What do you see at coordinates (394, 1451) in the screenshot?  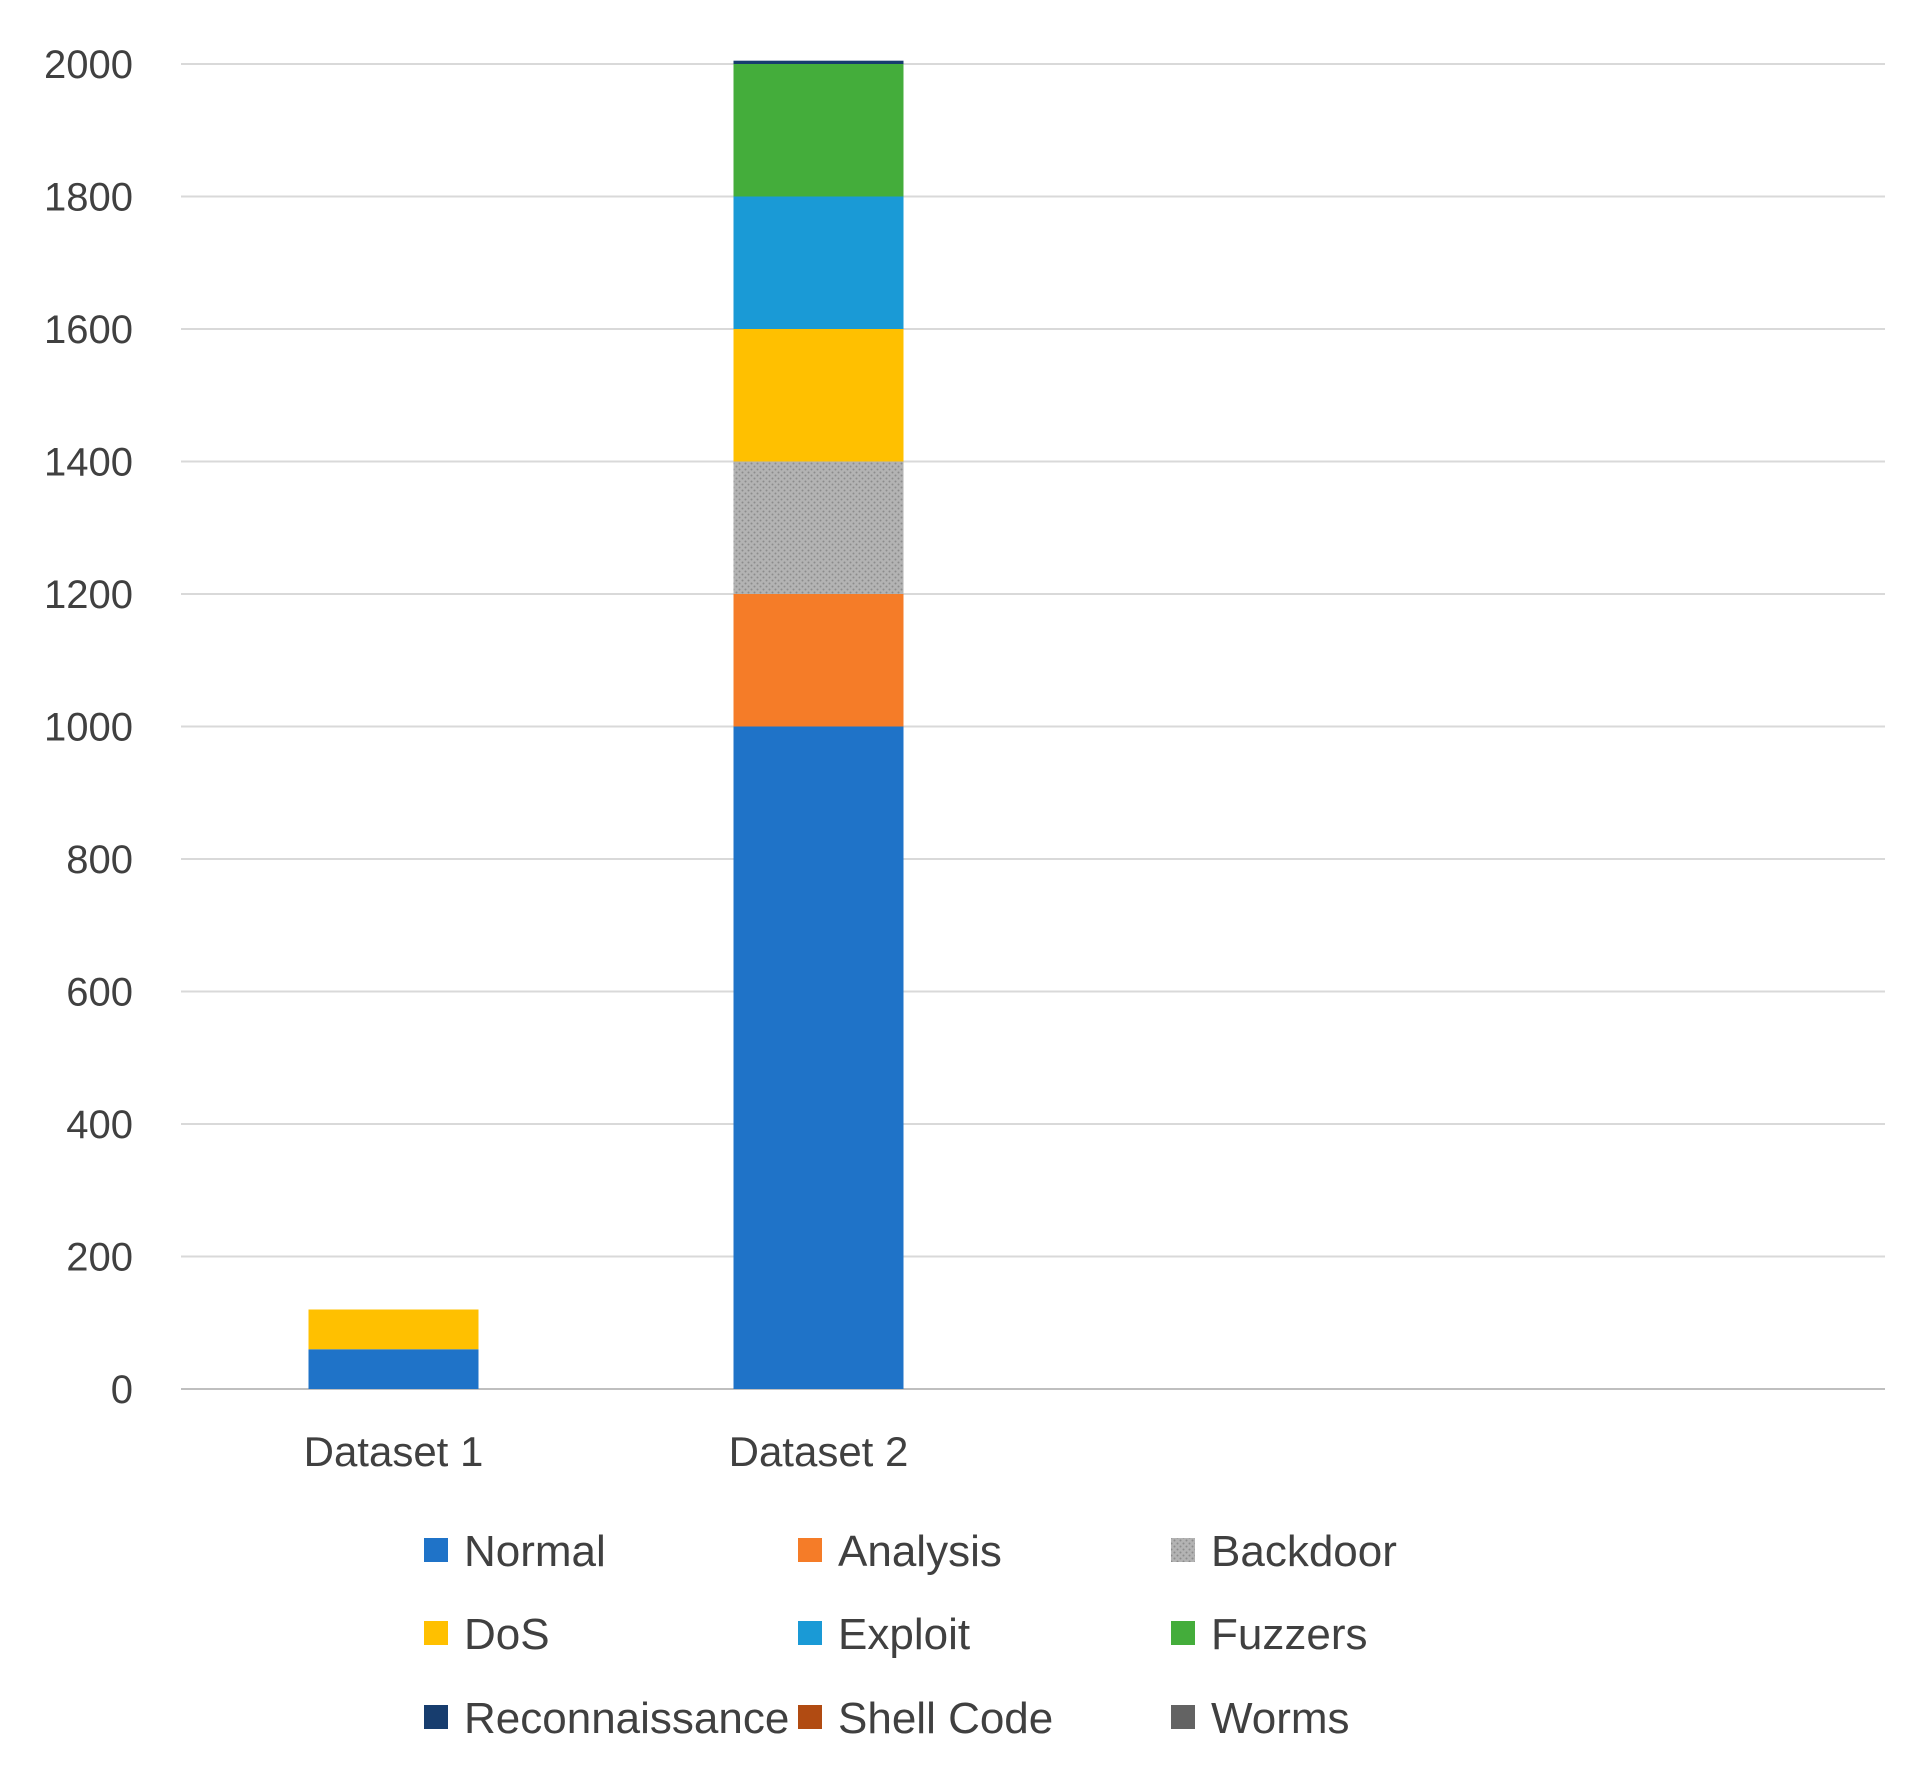 I see `x-category-label: Dataset 1` at bounding box center [394, 1451].